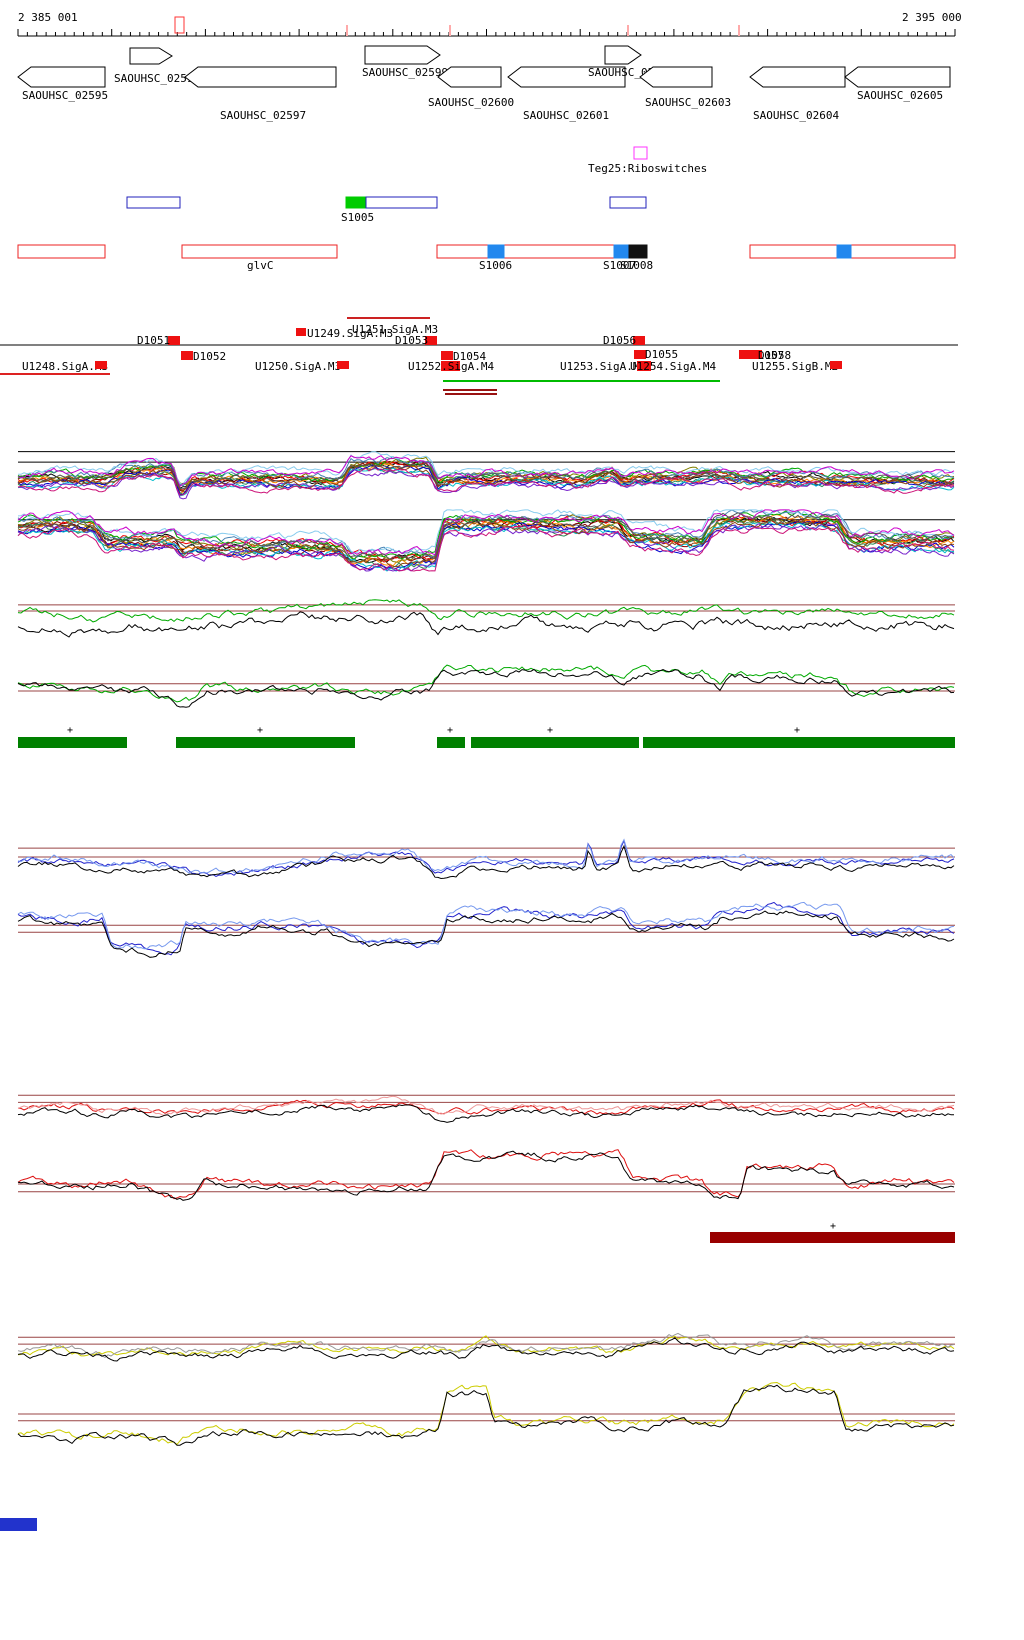 The width and height of the screenshot is (1024, 1640). What do you see at coordinates (495, 265) in the screenshot?
I see `feature-label: S1006` at bounding box center [495, 265].